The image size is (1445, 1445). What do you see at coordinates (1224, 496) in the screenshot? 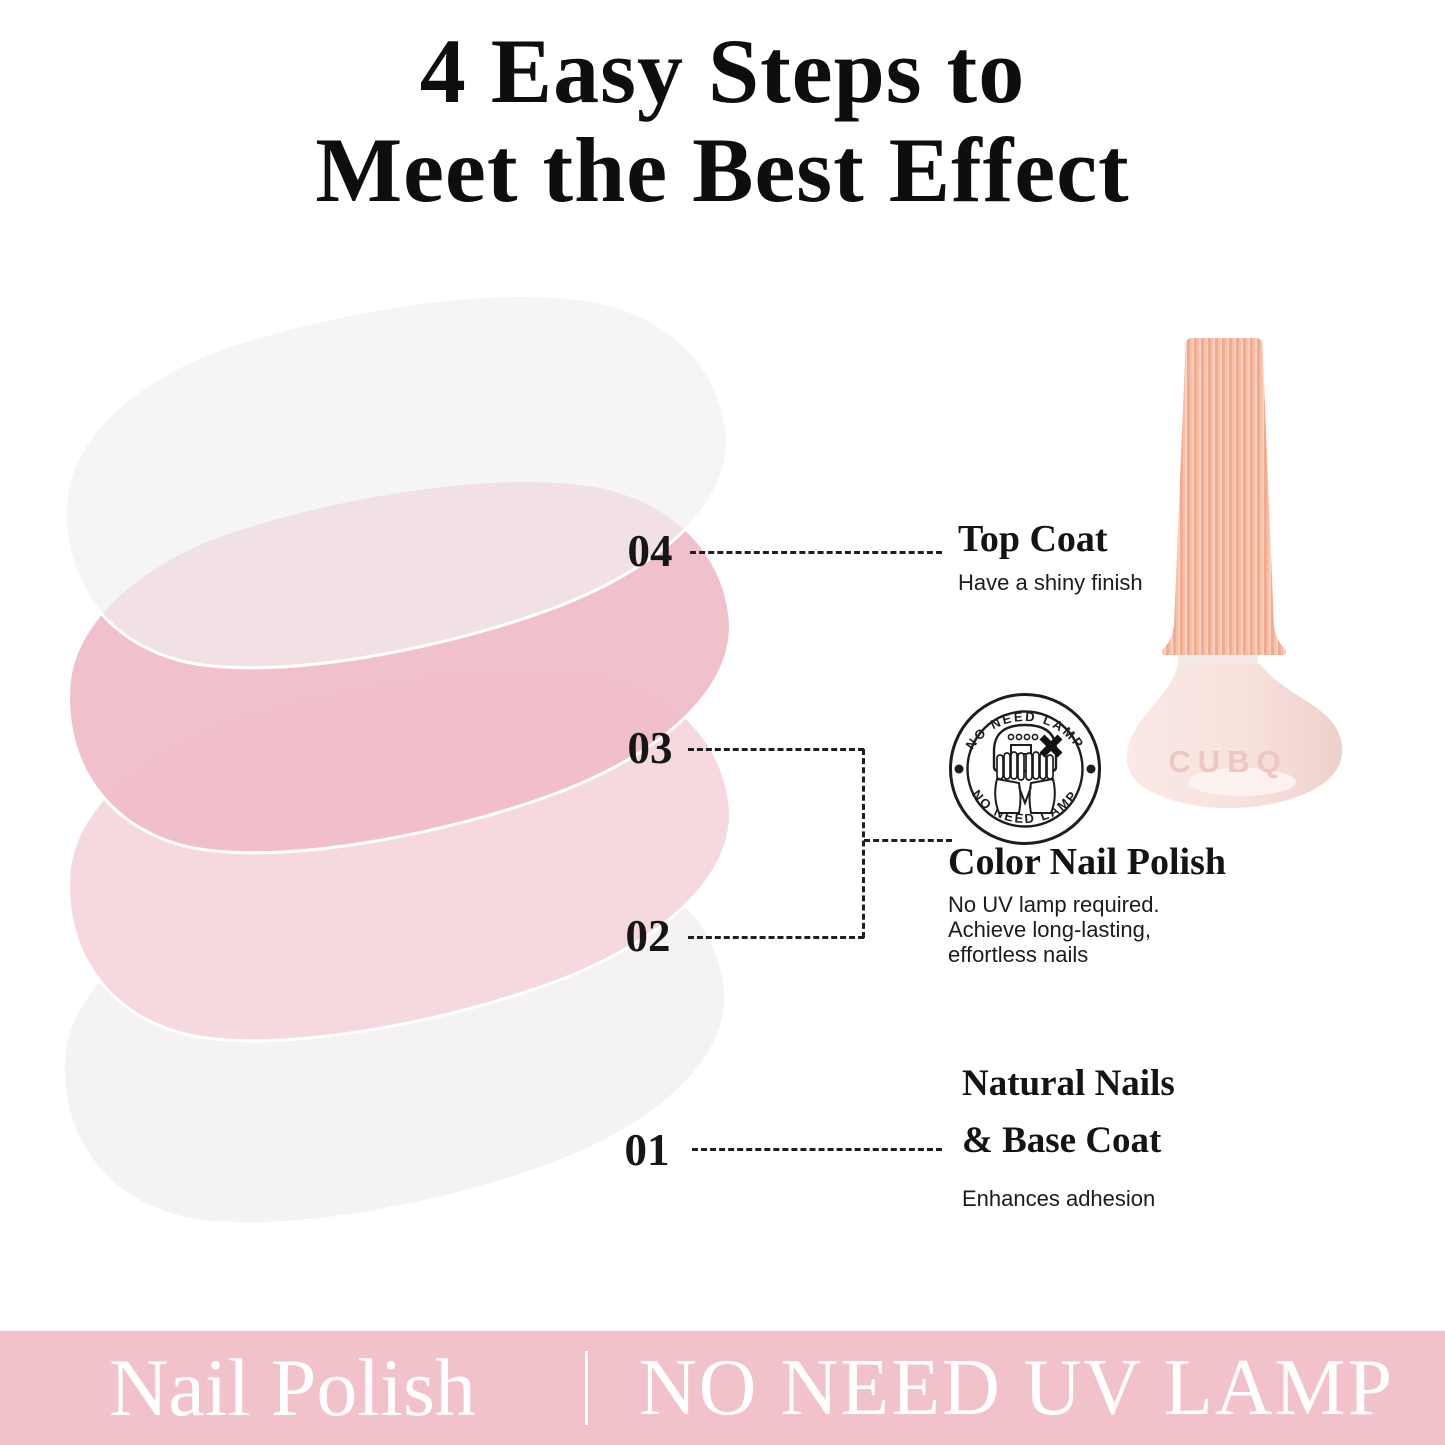
I see `bottle-cap` at bounding box center [1224, 496].